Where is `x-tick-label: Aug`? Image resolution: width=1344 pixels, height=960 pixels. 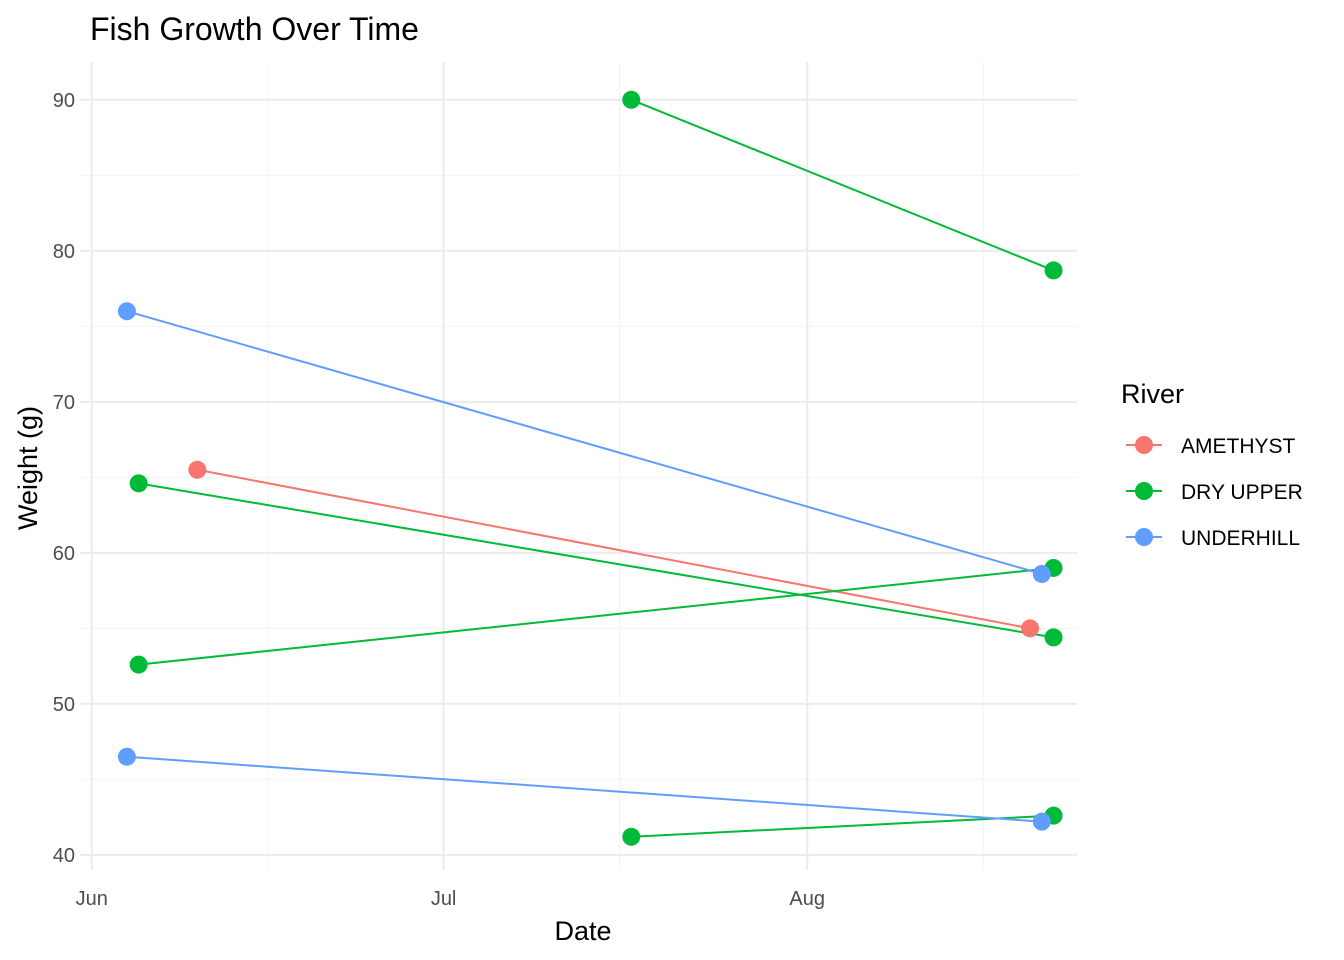 x-tick-label: Aug is located at coordinates (807, 899).